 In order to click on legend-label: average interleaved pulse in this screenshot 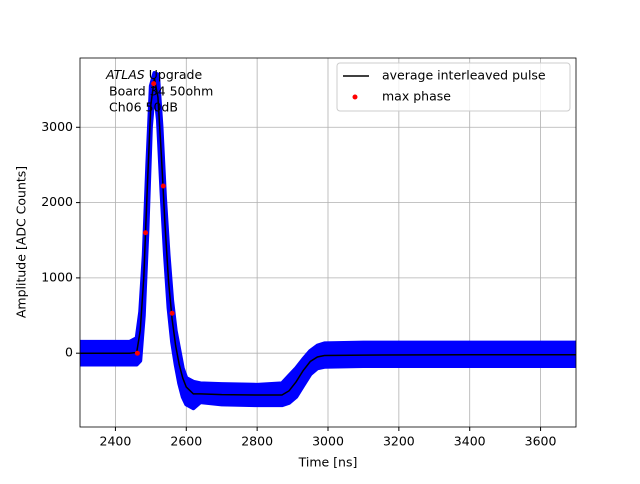, I will do `click(464, 75)`.